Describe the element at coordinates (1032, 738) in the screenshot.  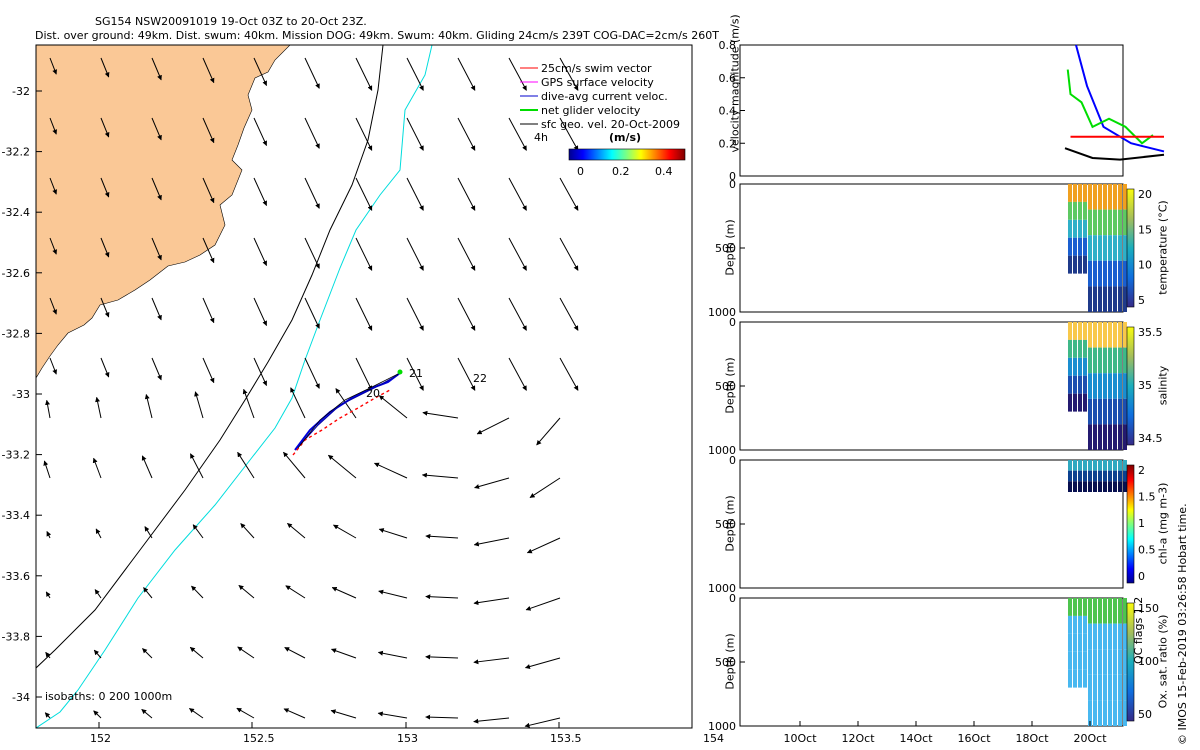
I see `time-tick: 18Oct` at that location.